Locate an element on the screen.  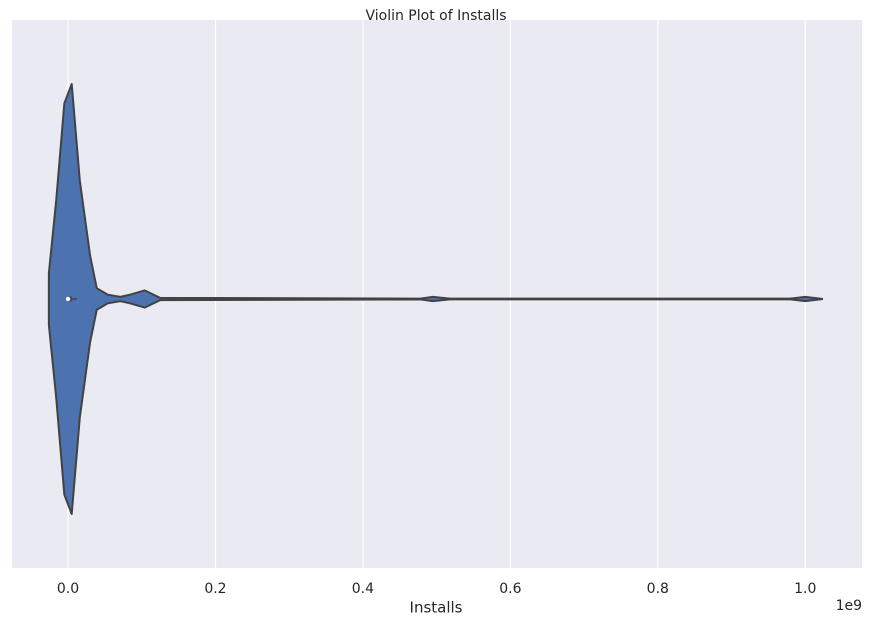
x-tick-label: 0.4 is located at coordinates (363, 589).